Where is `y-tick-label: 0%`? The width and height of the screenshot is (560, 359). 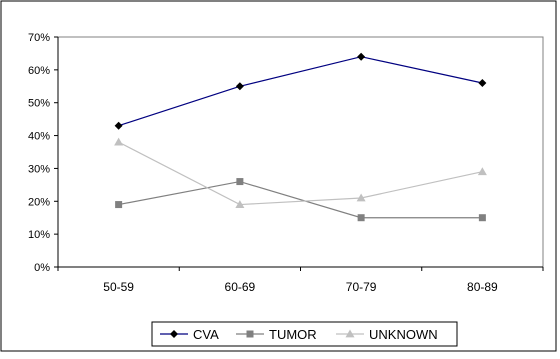
y-tick-label: 0% is located at coordinates (42, 268).